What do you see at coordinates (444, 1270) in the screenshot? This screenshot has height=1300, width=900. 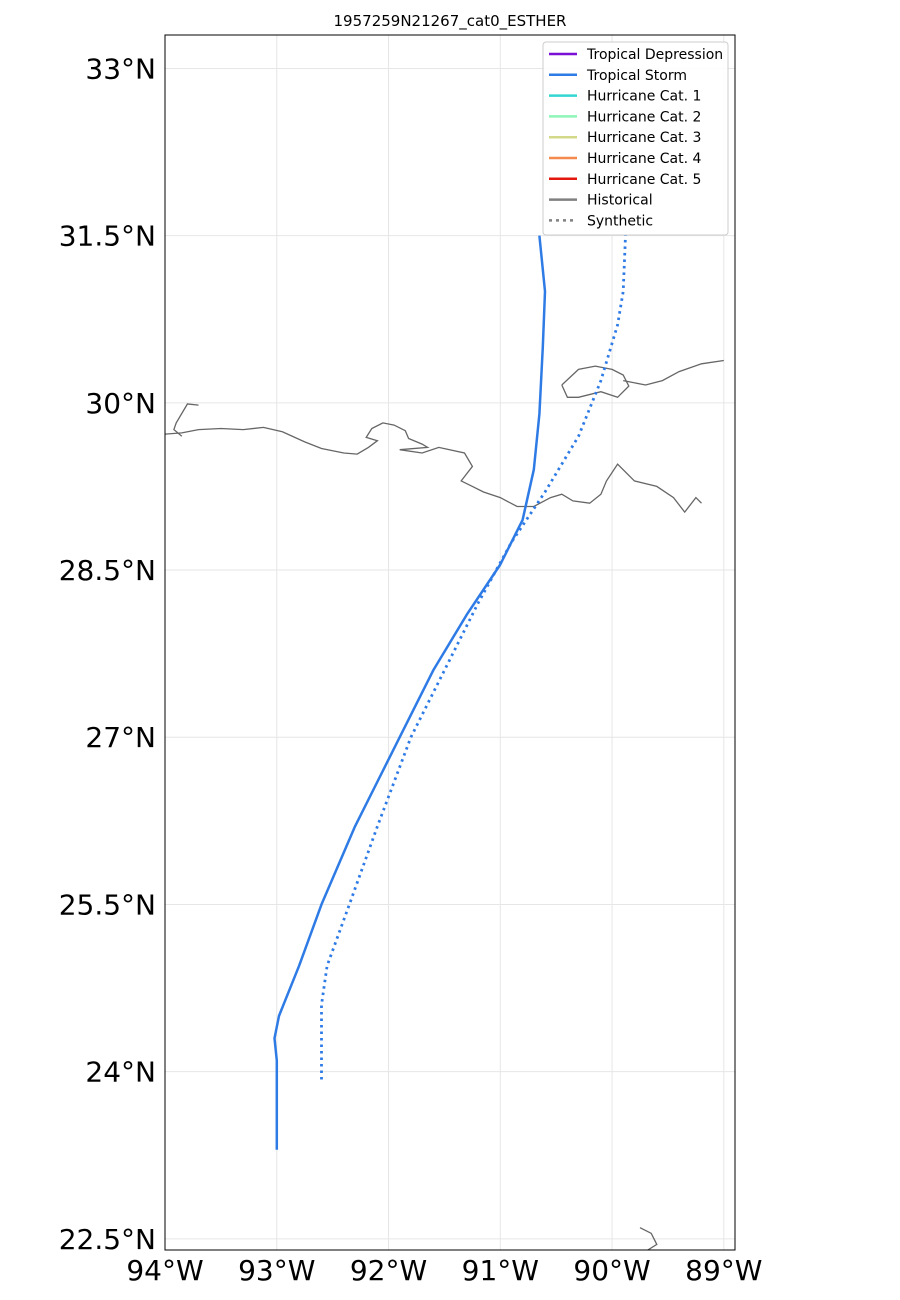 I see `x-axis-ticks: 94°W 93°W 92°W 91°W 90°W 89°W` at bounding box center [444, 1270].